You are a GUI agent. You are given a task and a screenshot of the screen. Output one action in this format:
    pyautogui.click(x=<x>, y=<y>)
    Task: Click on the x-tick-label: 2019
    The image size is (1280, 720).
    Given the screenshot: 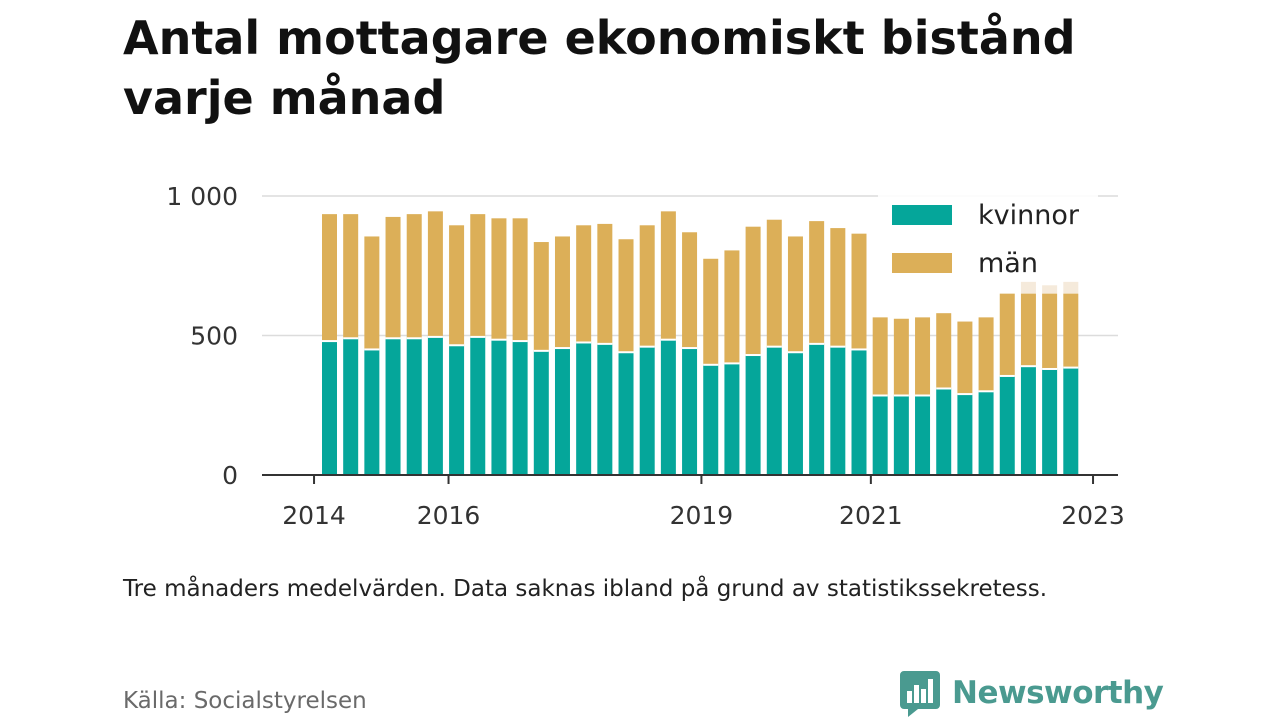 What is the action you would take?
    pyautogui.click(x=702, y=515)
    